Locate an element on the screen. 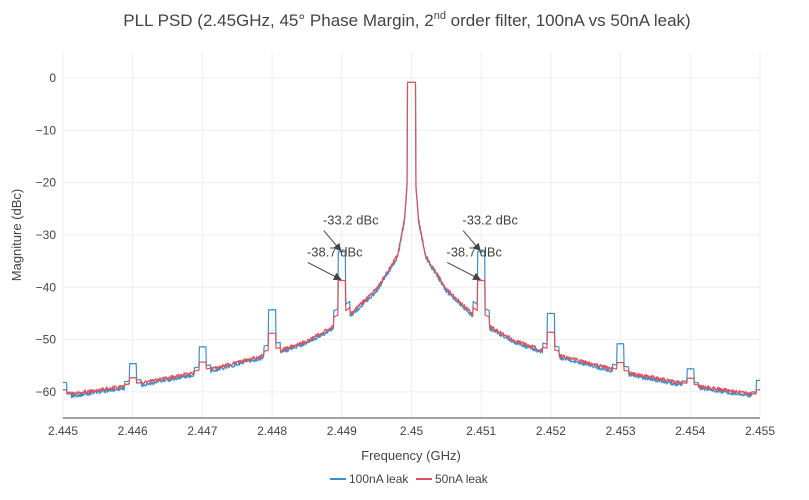 The image size is (809, 500). x-axis-title: Frequency (GHz) is located at coordinates (411, 455).